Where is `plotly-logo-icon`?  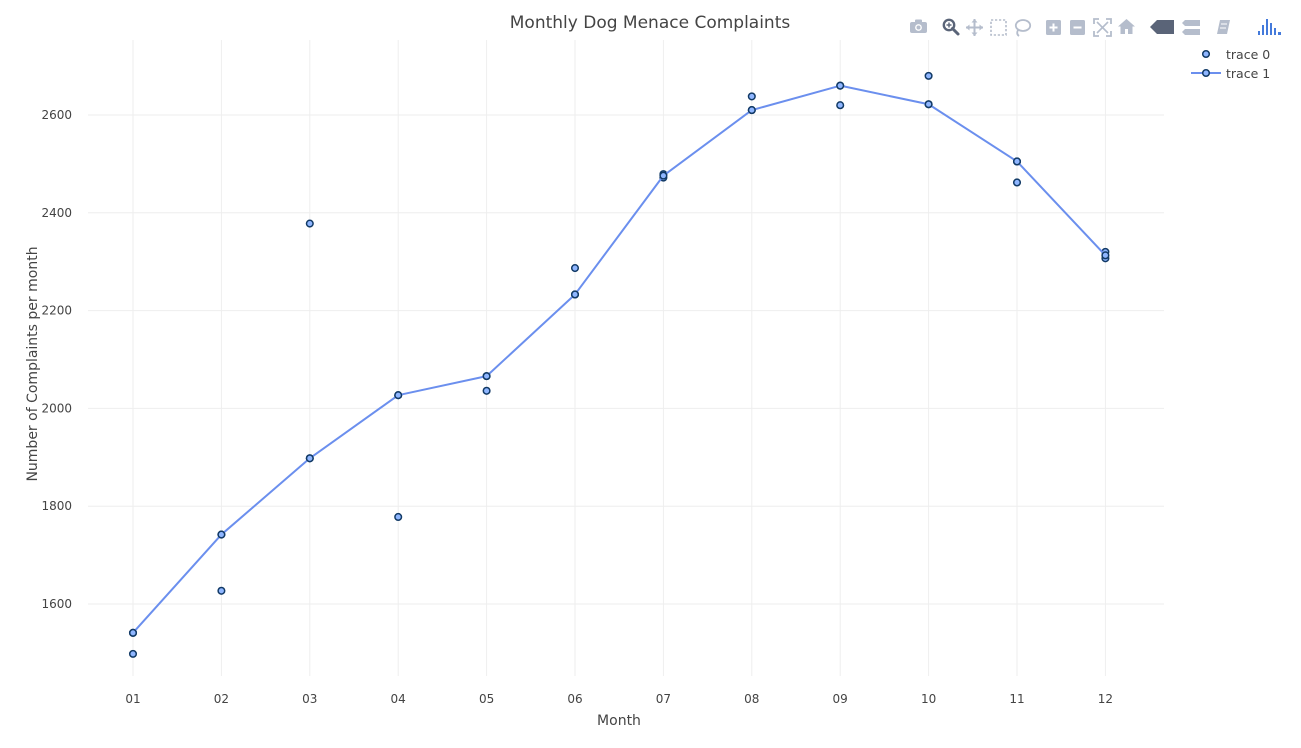 plotly-logo-icon is located at coordinates (1269, 27).